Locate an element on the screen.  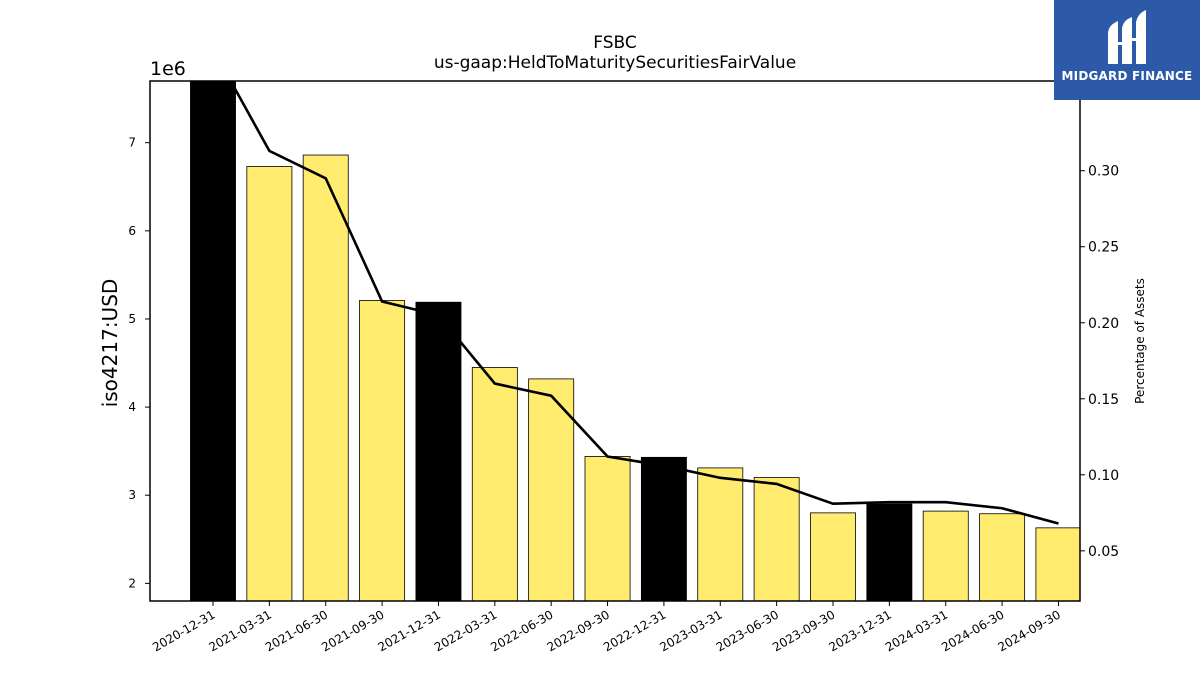
x-tick-label: 2024-03-31 is located at coordinates (916, 630).